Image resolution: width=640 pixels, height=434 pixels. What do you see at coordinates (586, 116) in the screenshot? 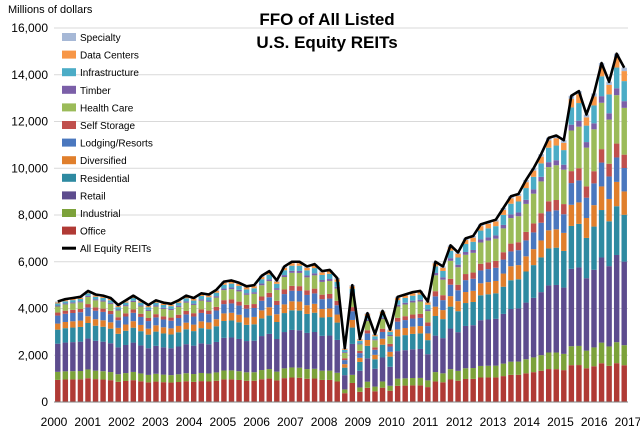
I see `bar-segment-specialty` at bounding box center [586, 116].